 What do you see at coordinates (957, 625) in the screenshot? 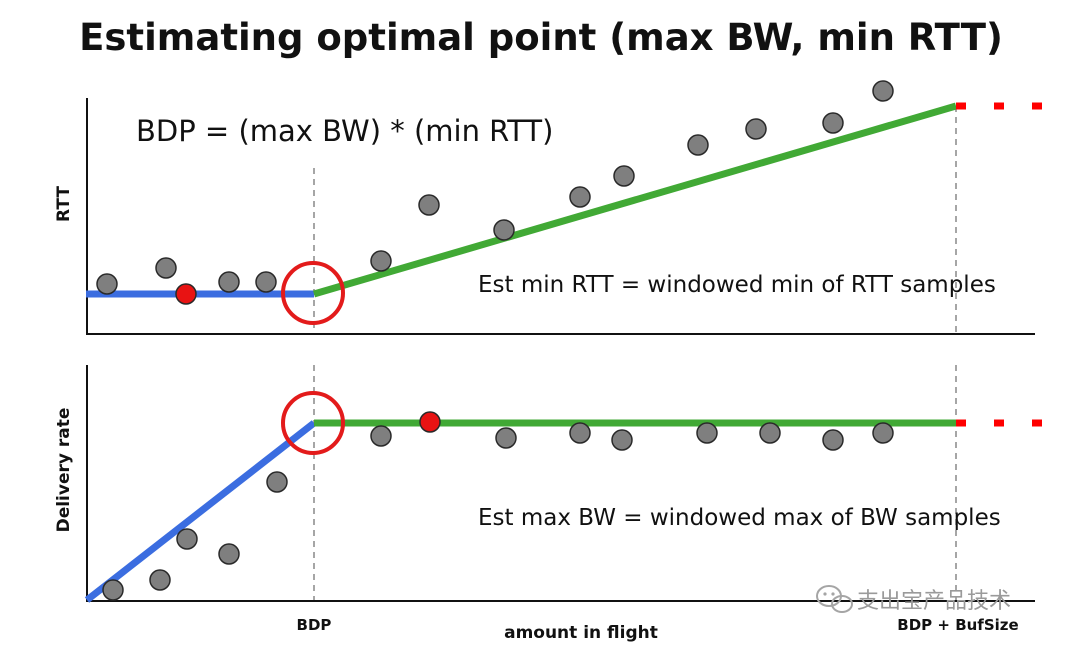
I see `tick-label-bdp-bufsize: BDP + BufSize` at bounding box center [957, 625].